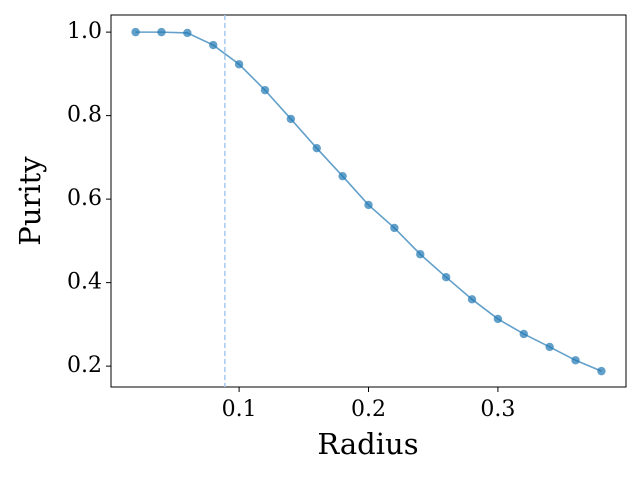 This screenshot has width=640, height=480. What do you see at coordinates (84, 115) in the screenshot?
I see `y-tick-label: 0.8` at bounding box center [84, 115].